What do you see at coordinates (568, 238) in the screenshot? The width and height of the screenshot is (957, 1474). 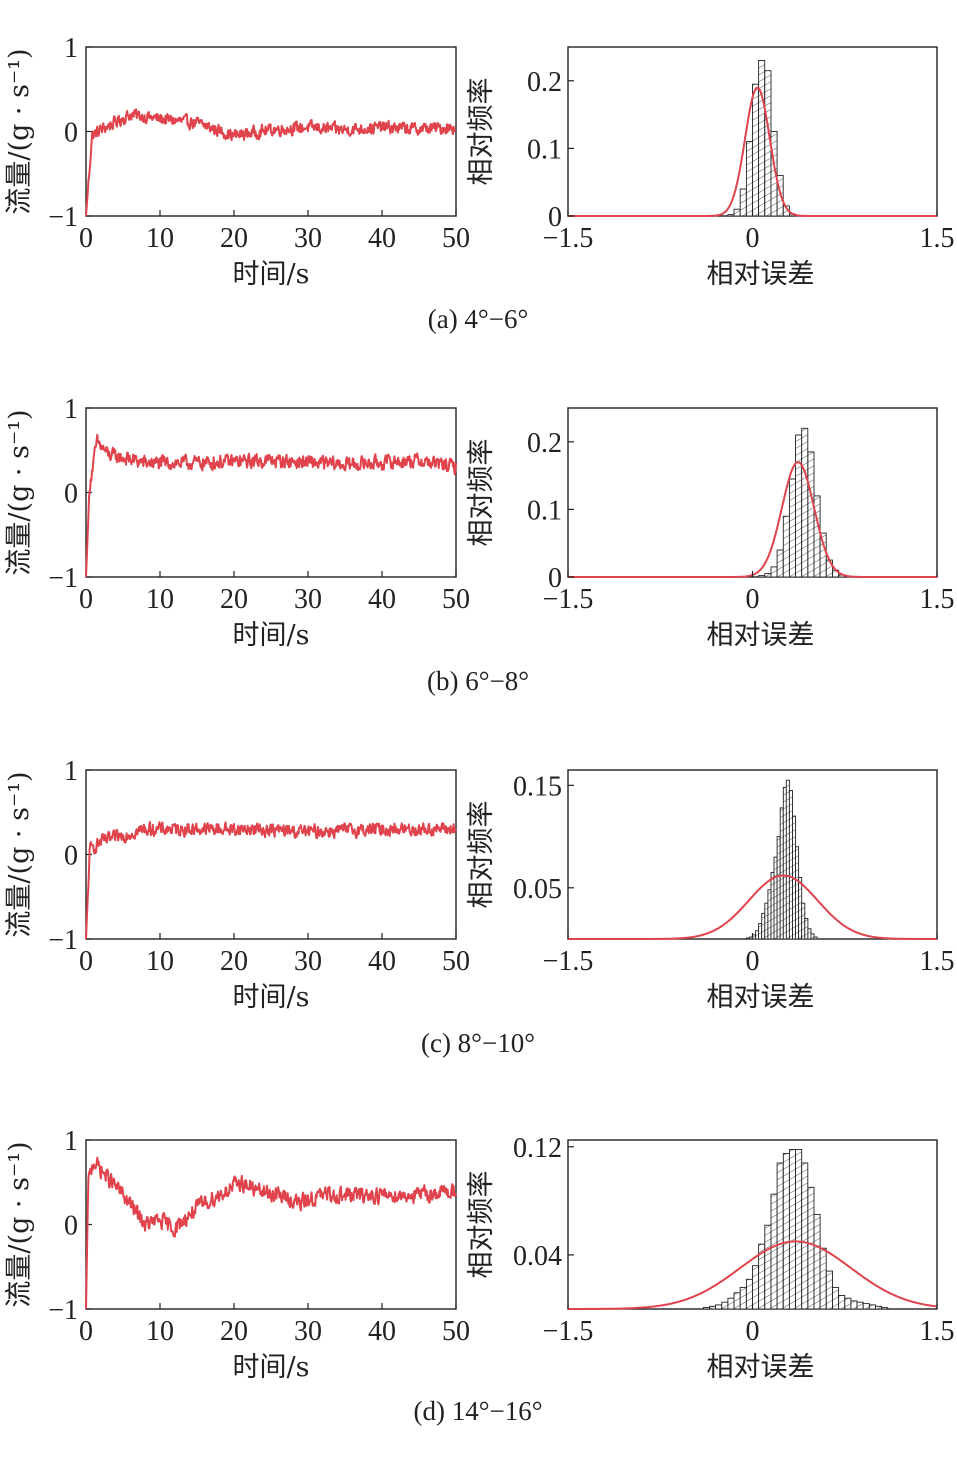 I see `x-tick-label: −1.5` at bounding box center [568, 238].